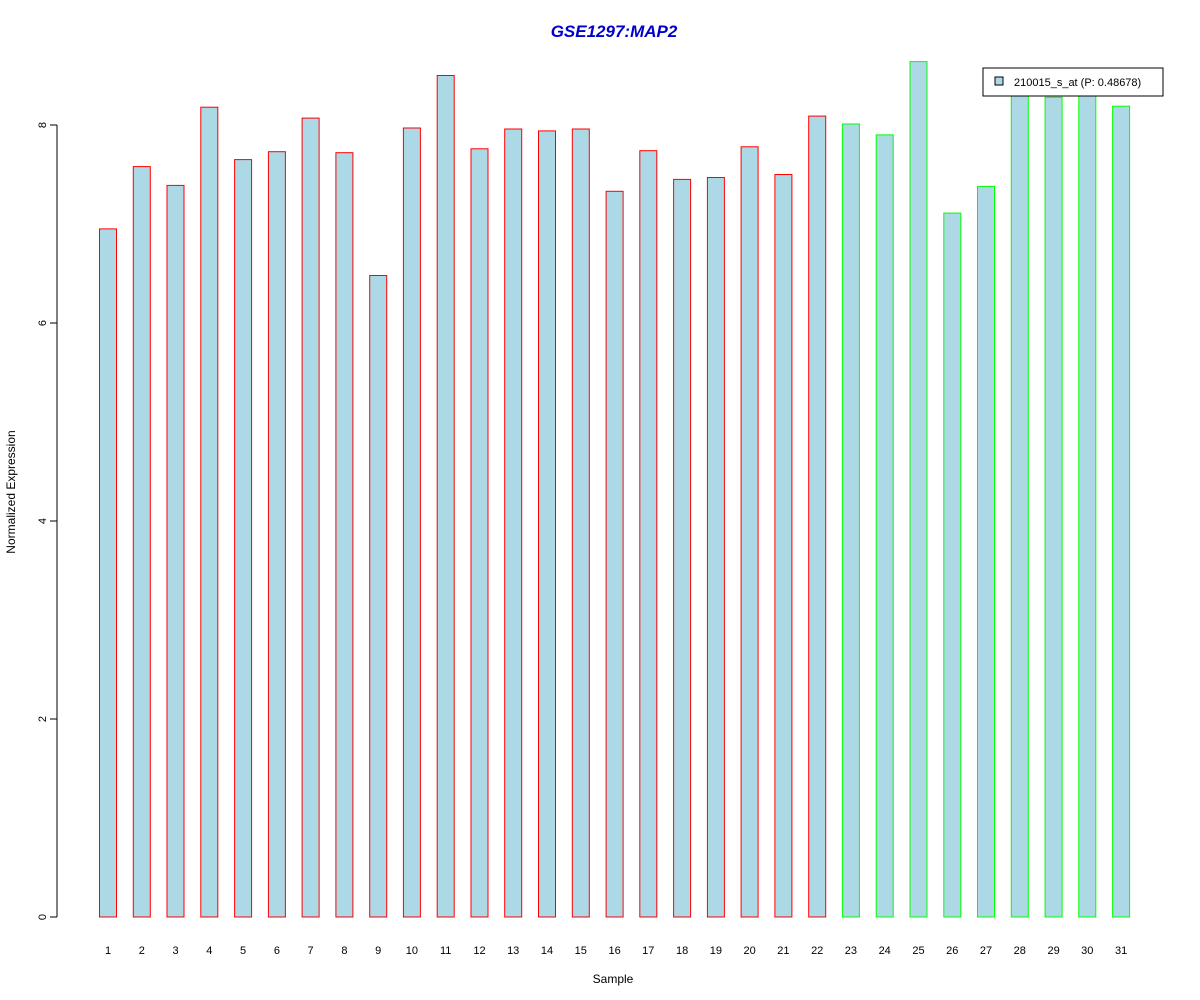  What do you see at coordinates (851, 951) in the screenshot?
I see `x-tick-label: 23` at bounding box center [851, 951].